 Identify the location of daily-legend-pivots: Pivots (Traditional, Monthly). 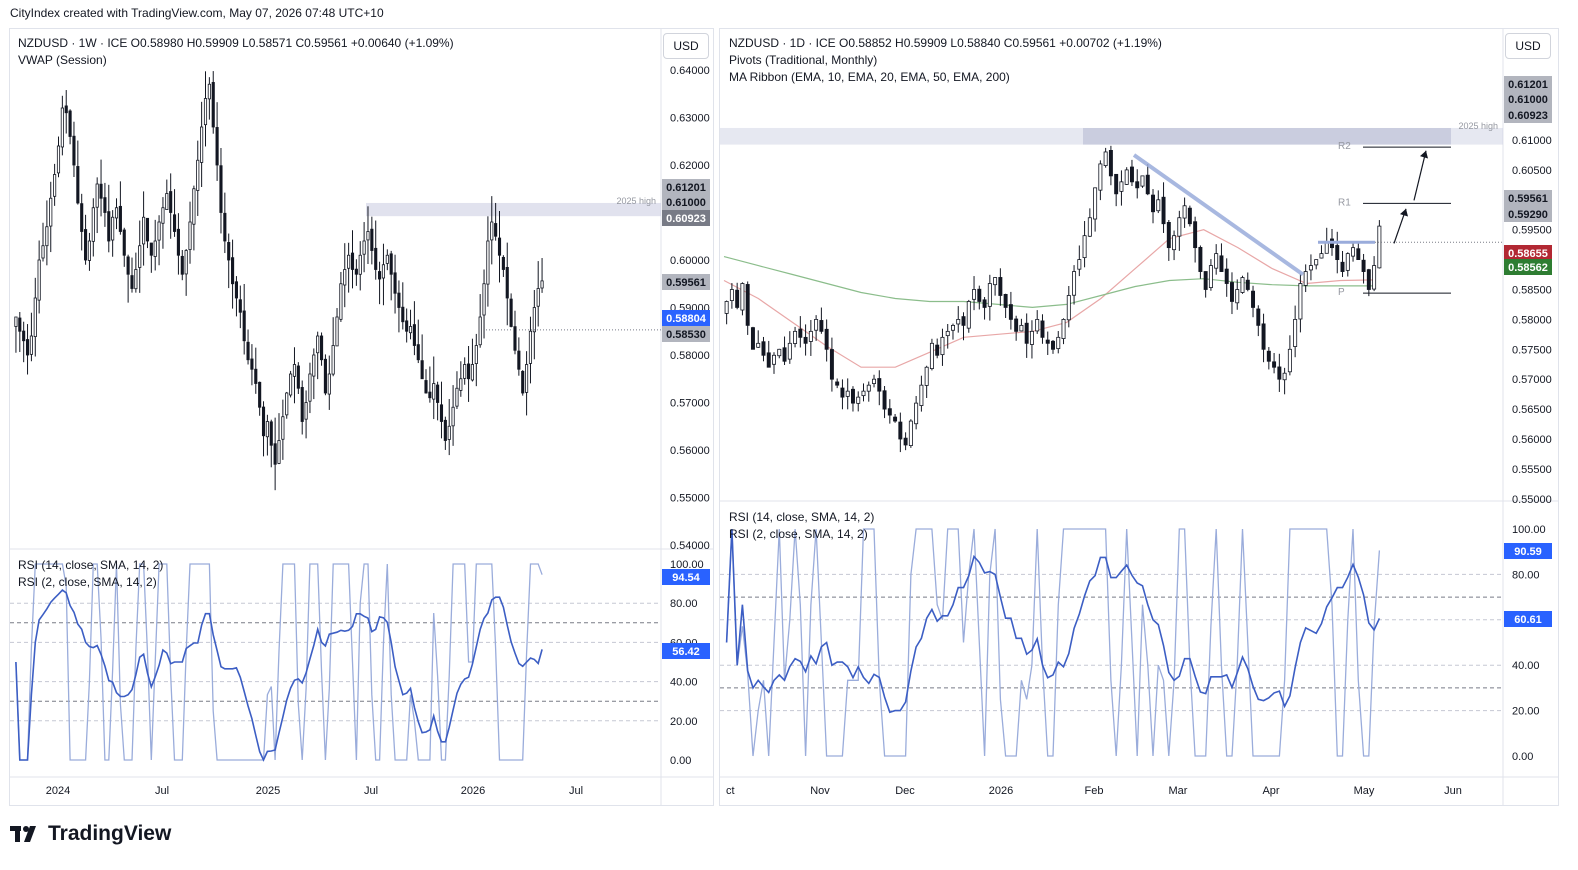
(803, 60).